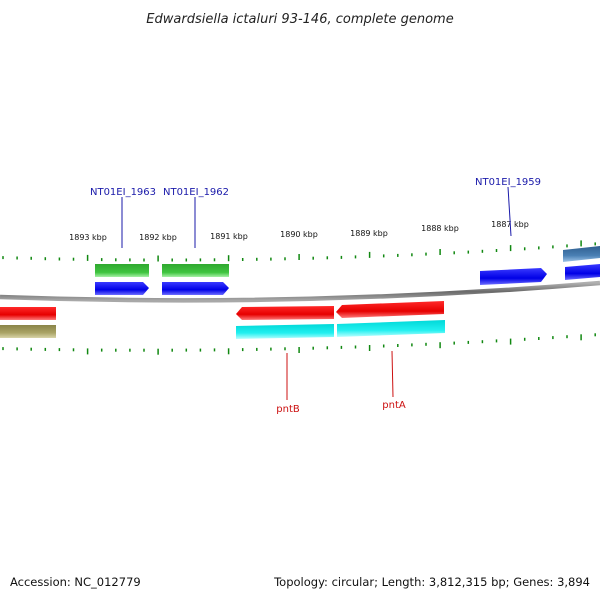  Describe the element at coordinates (392, 374) in the screenshot. I see `leader-pntA` at that location.